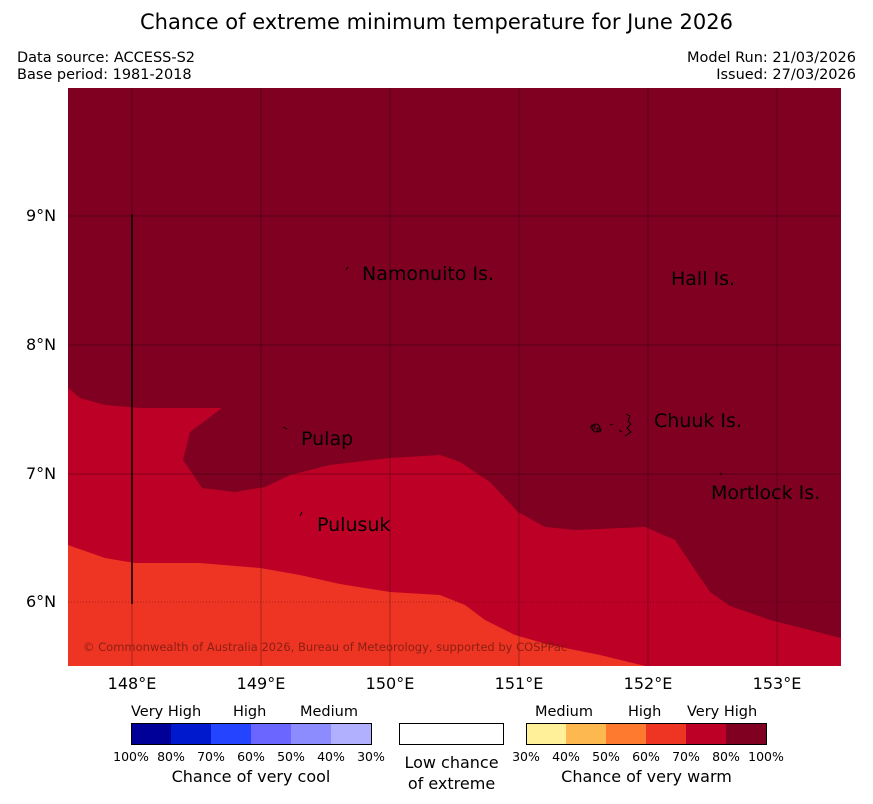 This screenshot has height=804, width=873. I want to click on lat-tick-6: 6°N, so click(41, 601).